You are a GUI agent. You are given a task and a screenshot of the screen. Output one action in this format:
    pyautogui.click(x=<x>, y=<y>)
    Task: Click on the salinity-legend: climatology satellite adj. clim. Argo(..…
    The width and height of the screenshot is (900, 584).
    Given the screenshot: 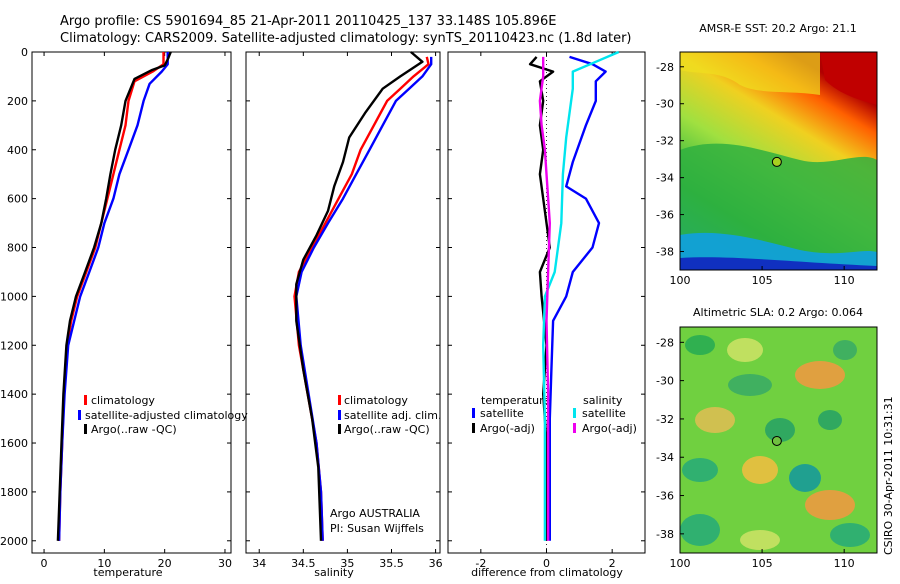 What is the action you would take?
    pyautogui.click(x=385, y=464)
    